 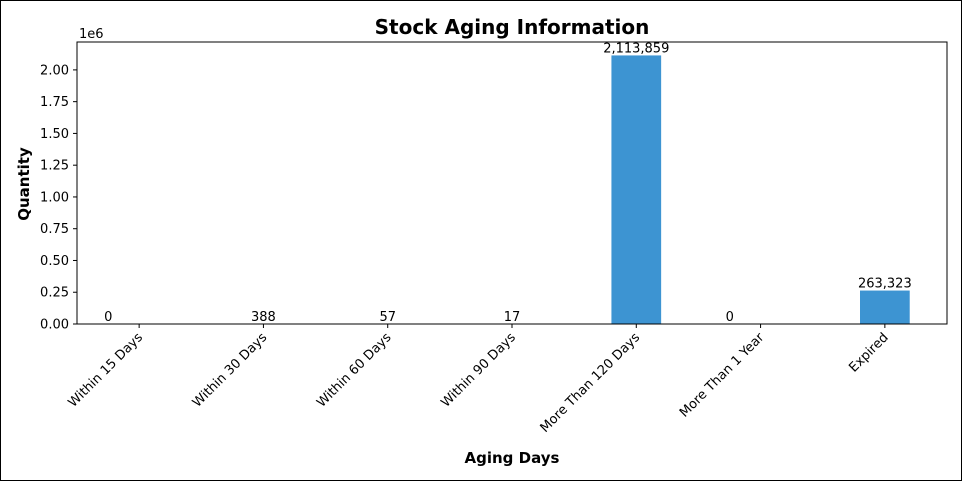 I want to click on y-tick-label: 1.50, so click(x=54, y=134).